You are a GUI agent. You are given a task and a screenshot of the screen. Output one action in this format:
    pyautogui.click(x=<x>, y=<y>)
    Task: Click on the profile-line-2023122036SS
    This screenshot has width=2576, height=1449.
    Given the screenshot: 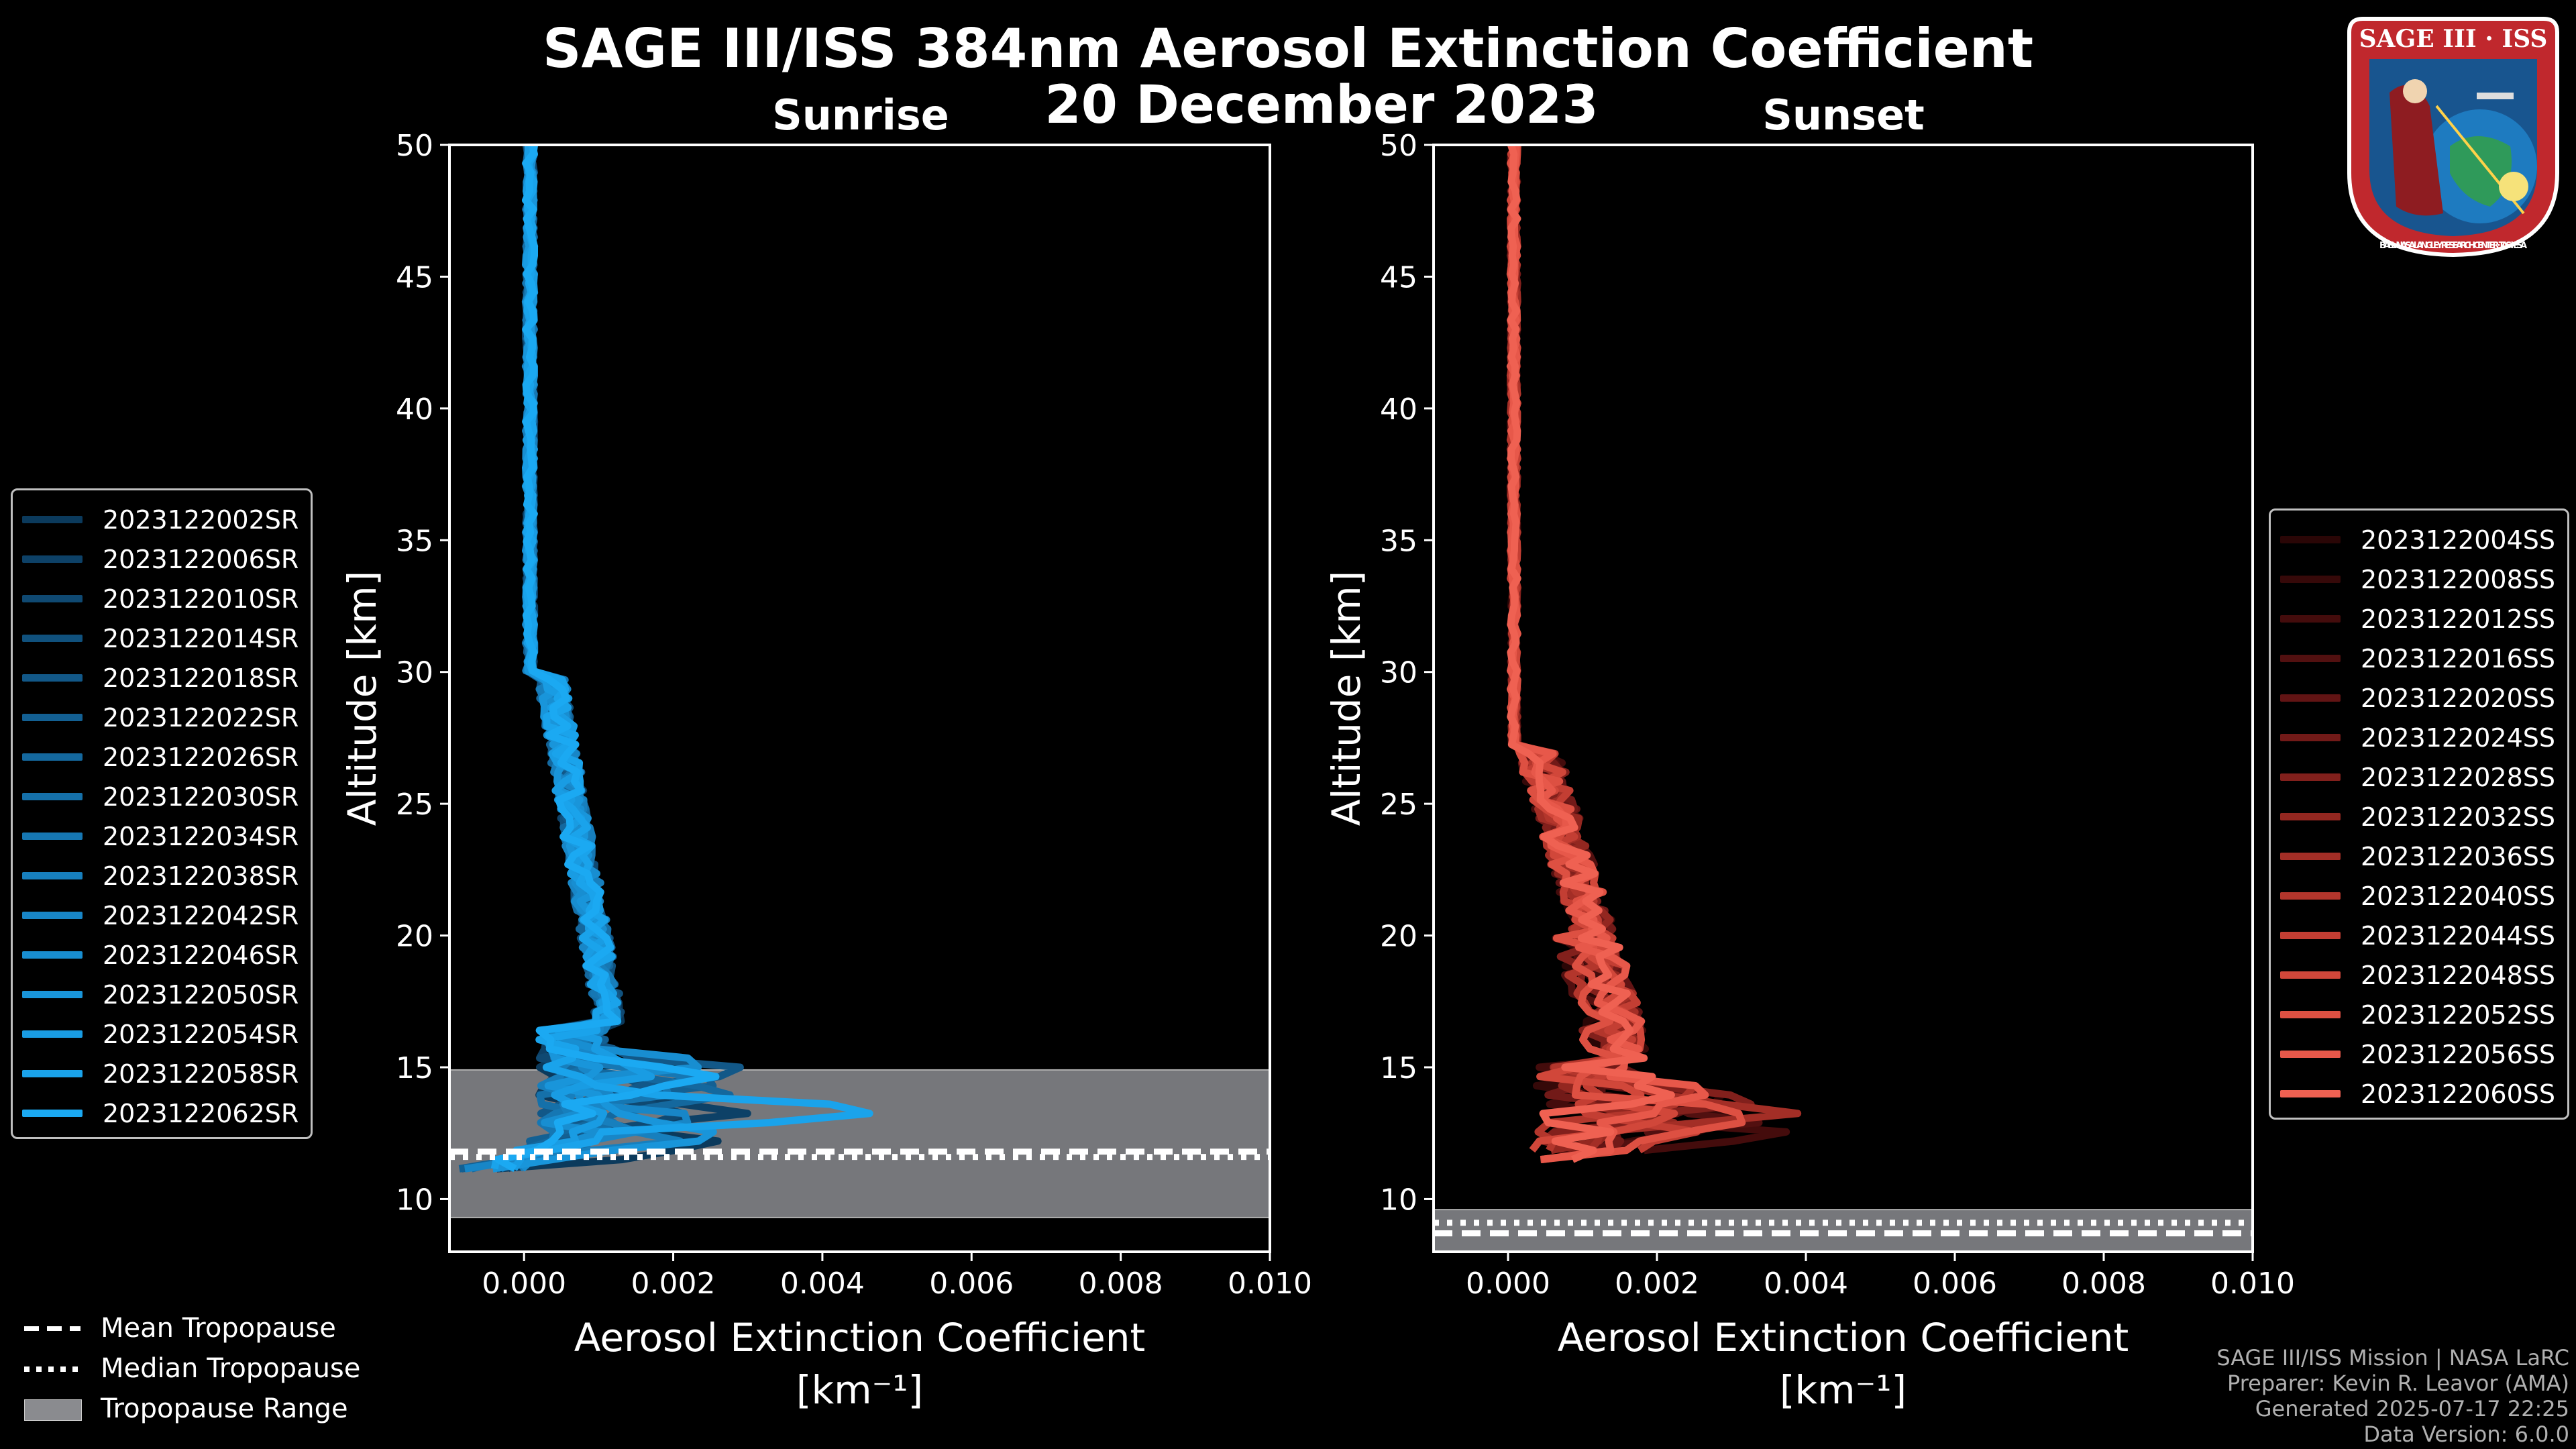 What is the action you would take?
    pyautogui.click(x=1654, y=649)
    